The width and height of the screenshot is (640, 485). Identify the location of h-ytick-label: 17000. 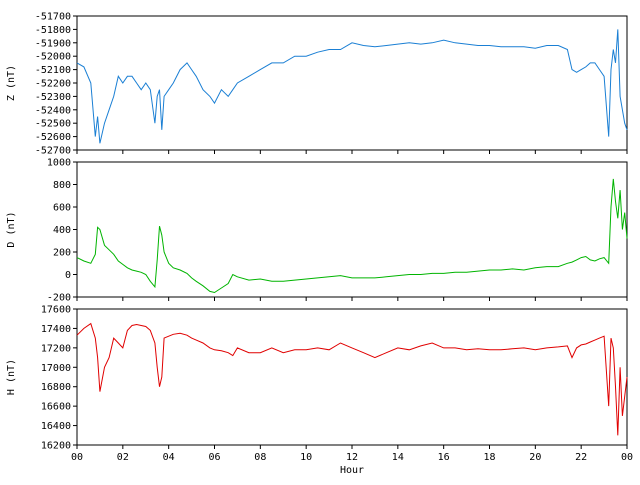
(56, 368).